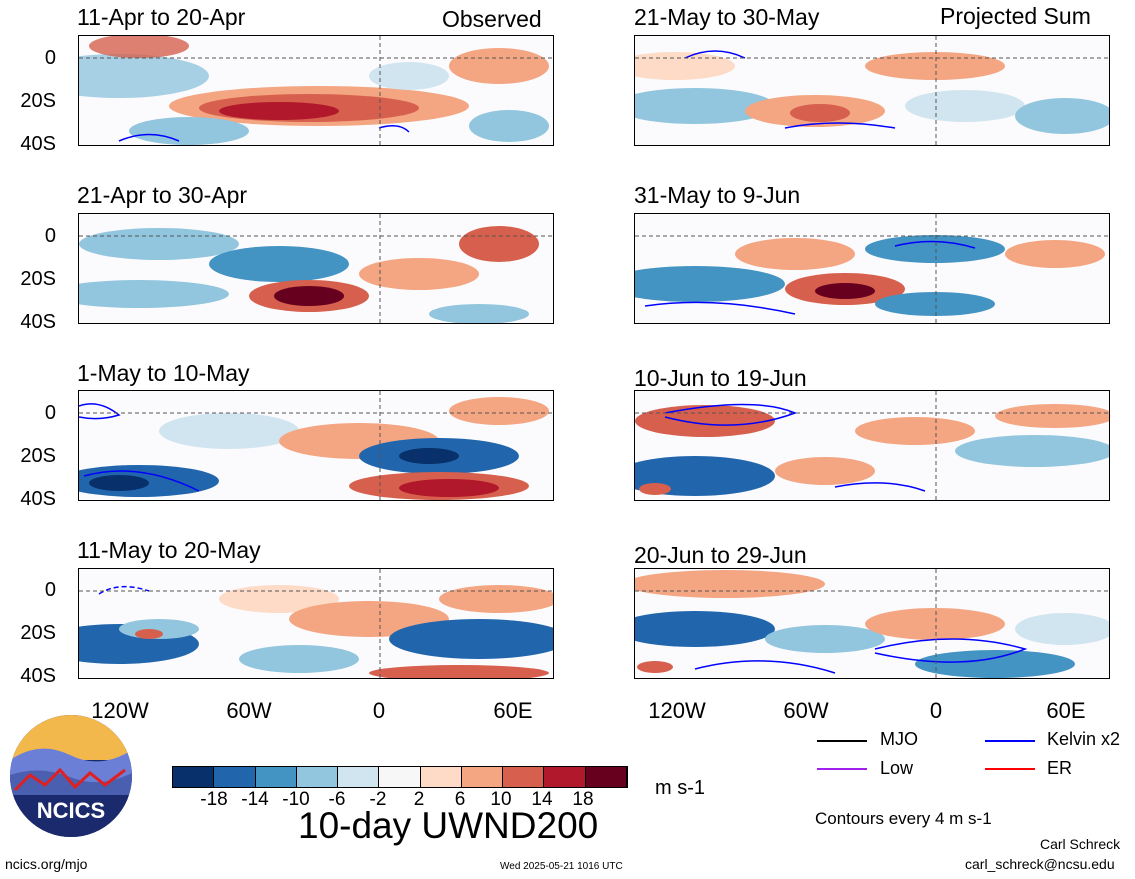  What do you see at coordinates (842, 741) in the screenshot?
I see `legend-line-mjo` at bounding box center [842, 741].